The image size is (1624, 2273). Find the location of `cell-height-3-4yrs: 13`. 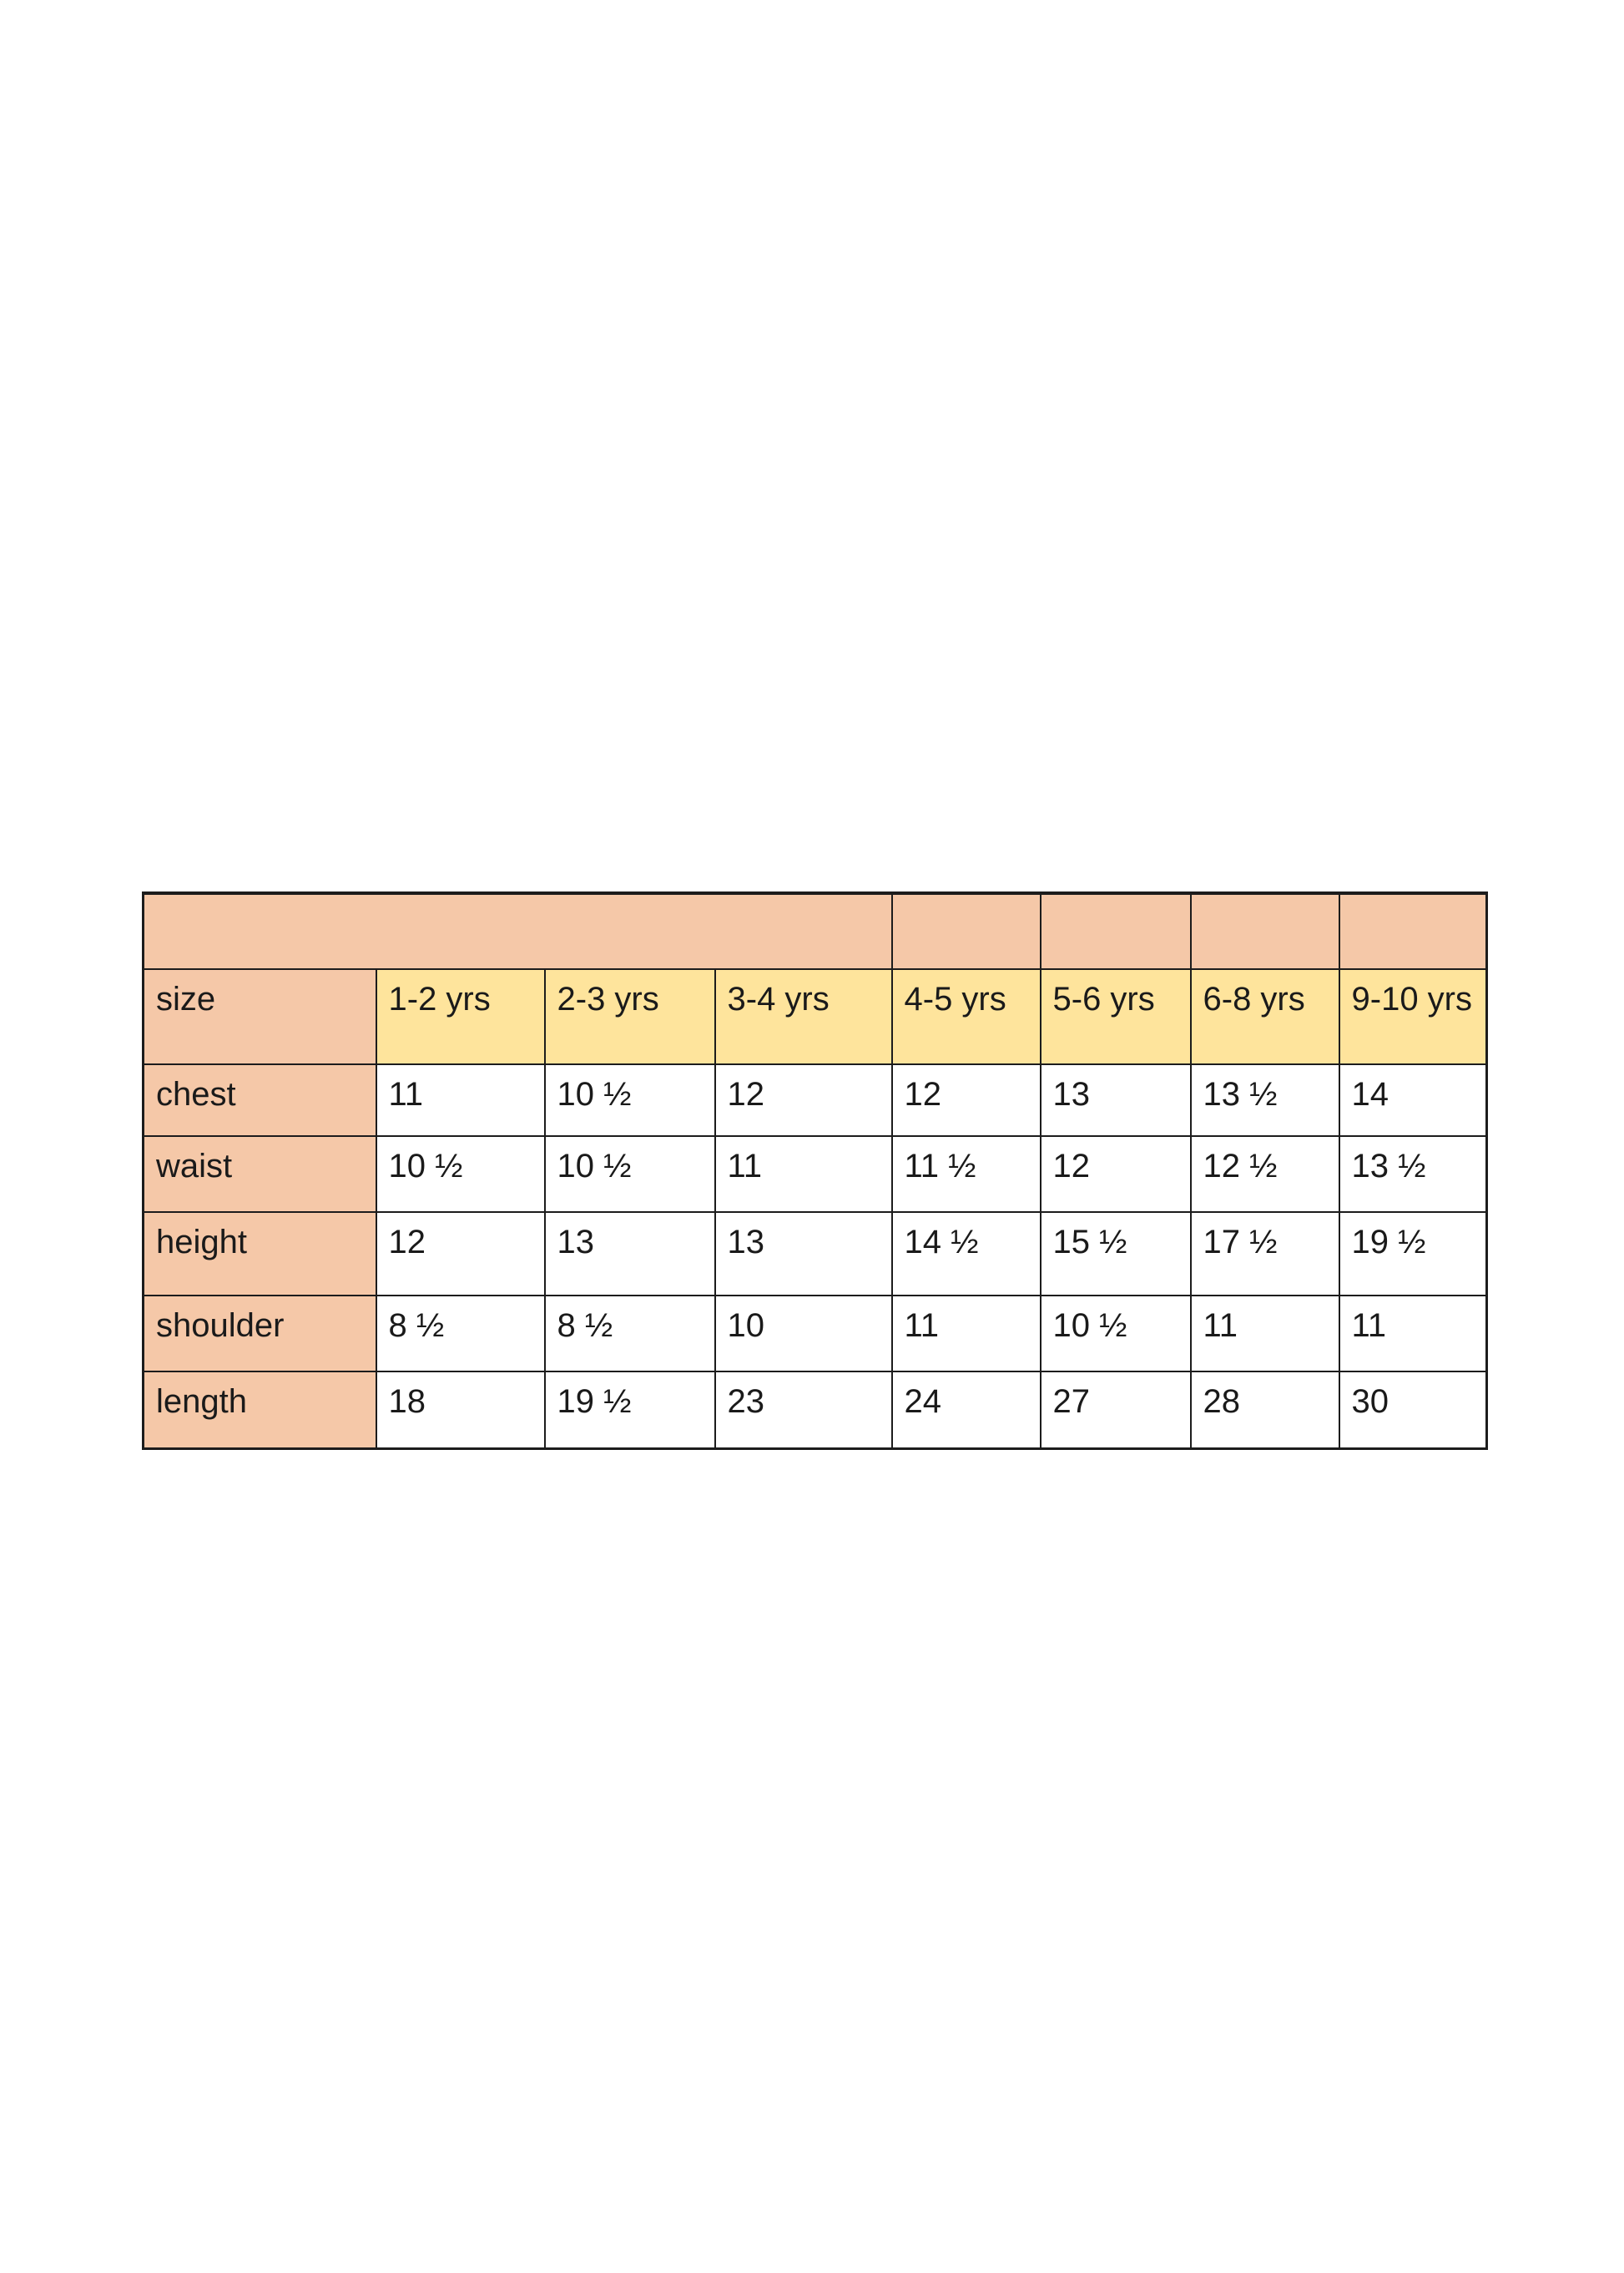

cell-height-3-4yrs: 13 is located at coordinates (804, 1253).